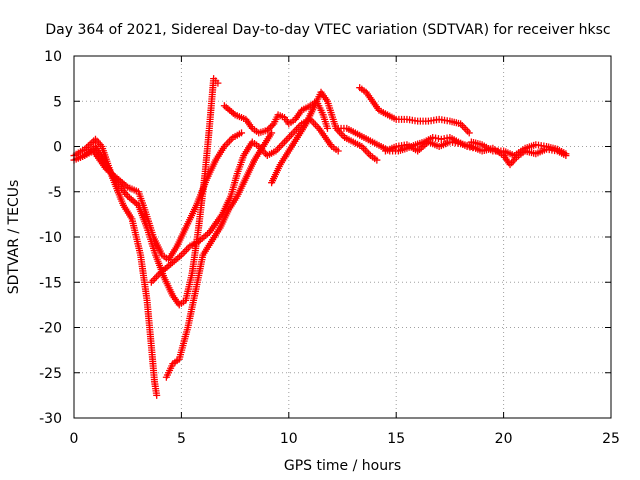  I want to click on x-tick-label: 25, so click(611, 439).